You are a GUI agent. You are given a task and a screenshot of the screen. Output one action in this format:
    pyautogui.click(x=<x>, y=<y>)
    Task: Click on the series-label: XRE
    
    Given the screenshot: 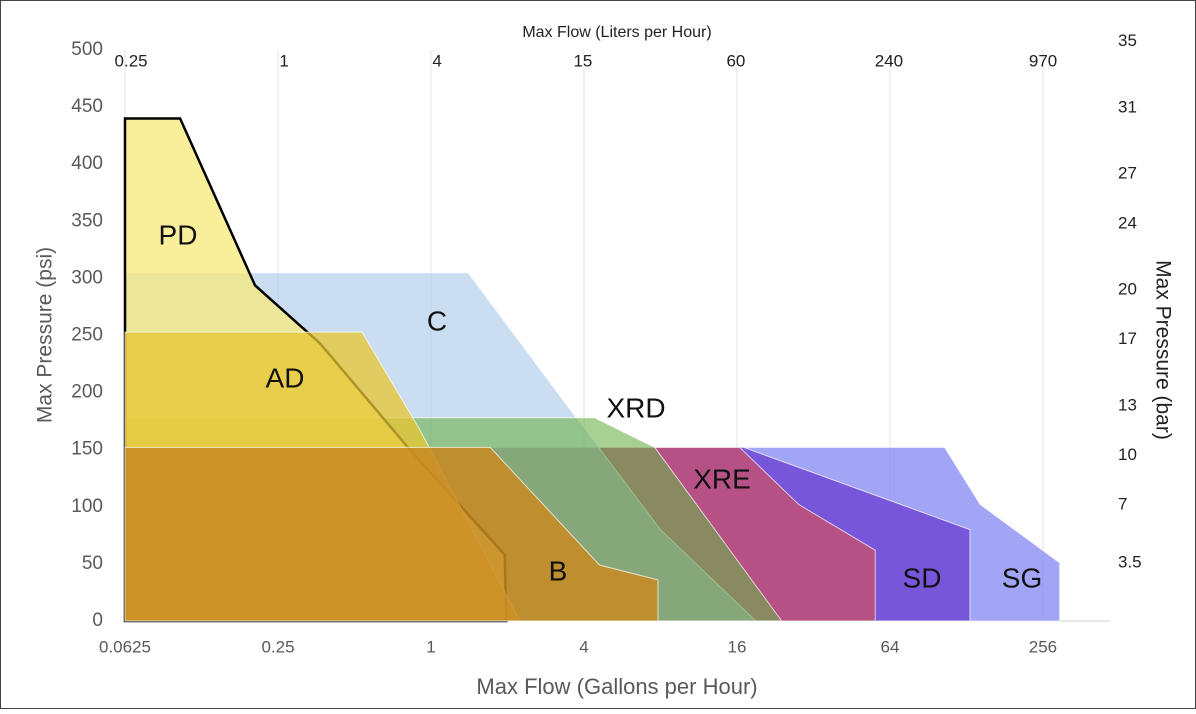 What is the action you would take?
    pyautogui.click(x=722, y=478)
    